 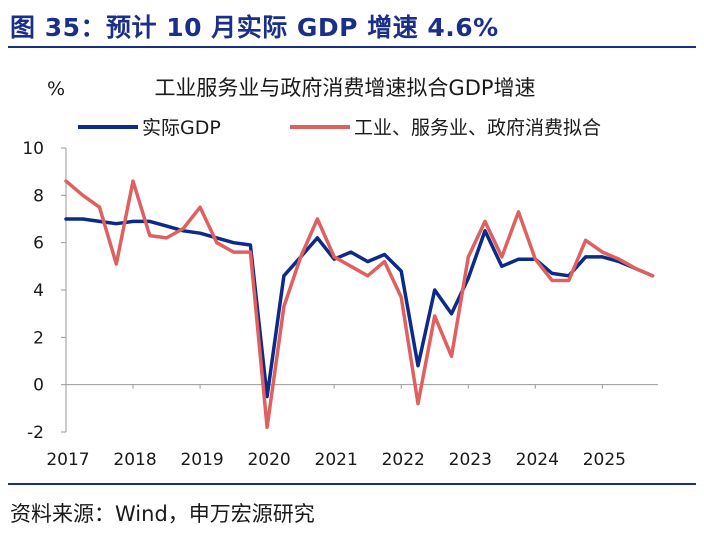 What do you see at coordinates (344, 88) in the screenshot?
I see `chart-title: 工业服务业与政府消费增速拟合GDP增速` at bounding box center [344, 88].